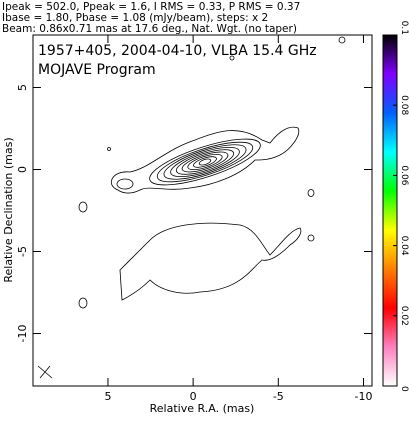 The image size is (409, 424). I want to click on y-tick-label: -10, so click(22, 334).